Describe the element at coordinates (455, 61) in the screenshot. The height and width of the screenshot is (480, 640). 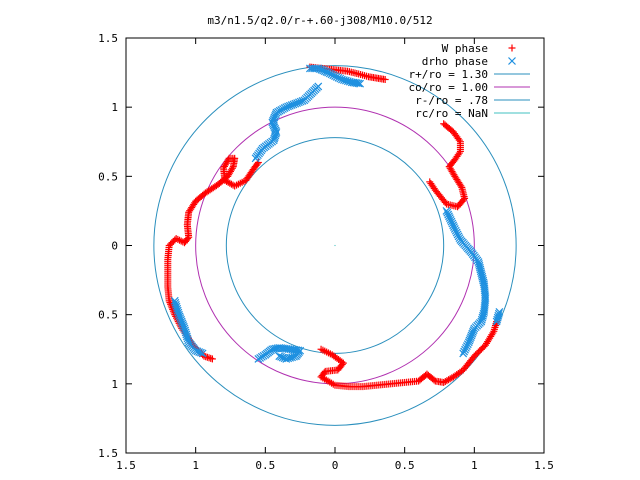
I see `legend-label: drho phase` at that location.